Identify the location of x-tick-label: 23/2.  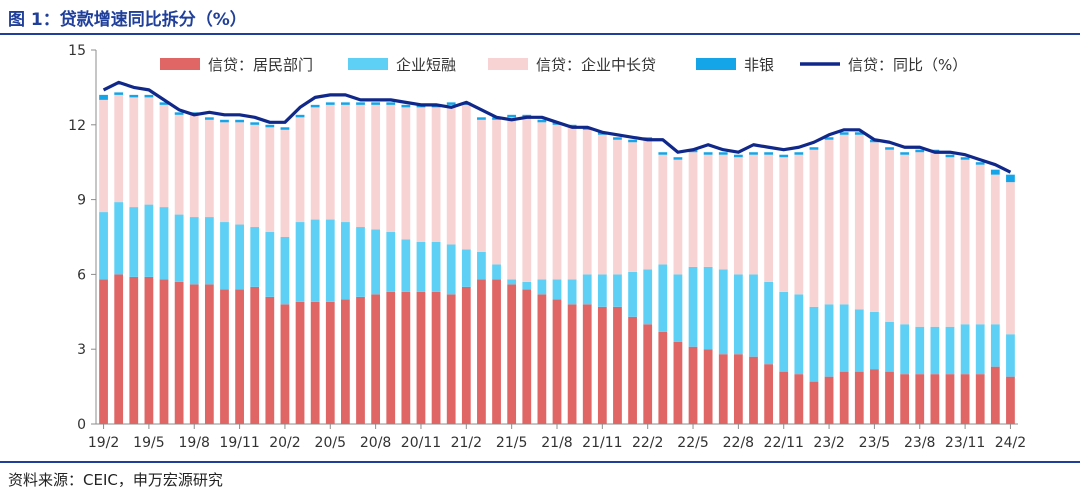
(828, 443).